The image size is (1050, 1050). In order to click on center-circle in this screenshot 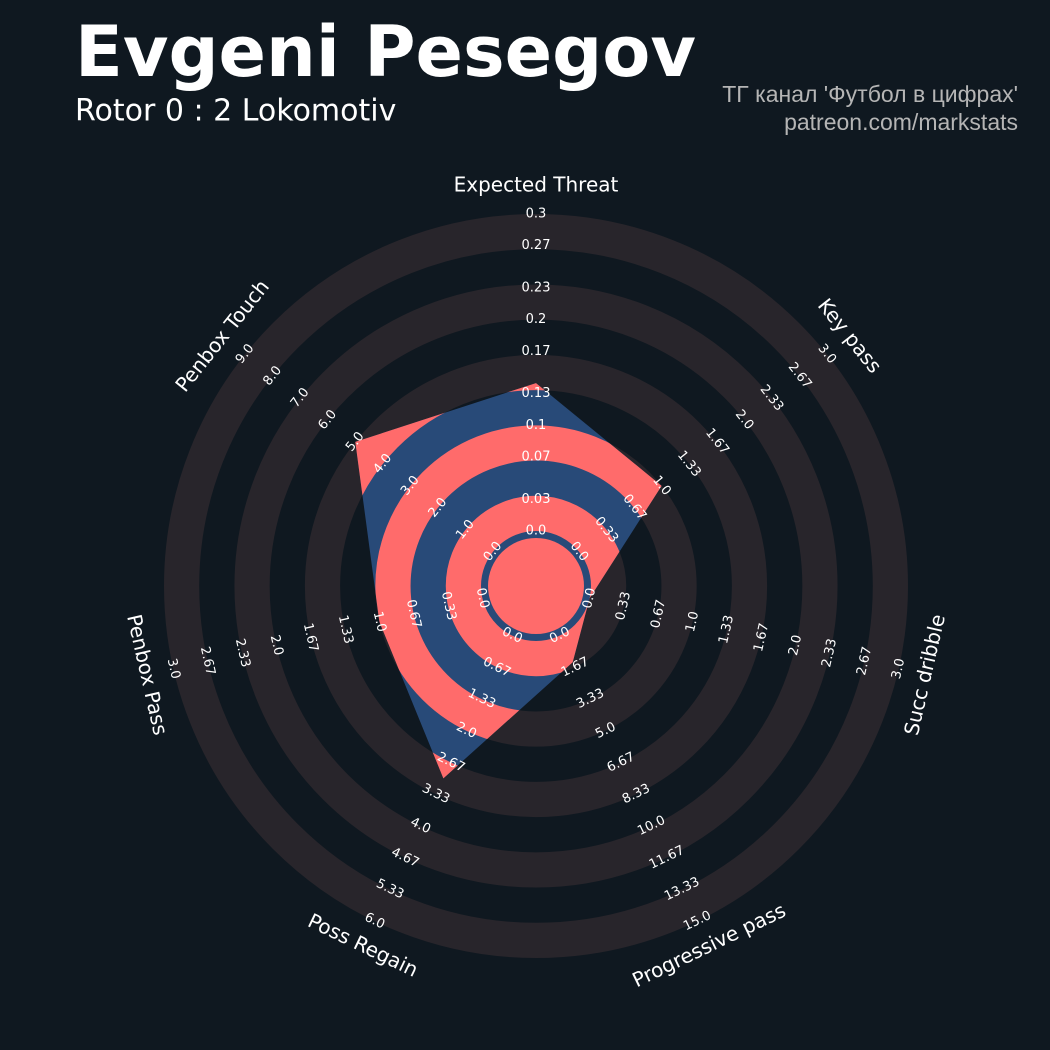, I will do `click(536, 586)`.